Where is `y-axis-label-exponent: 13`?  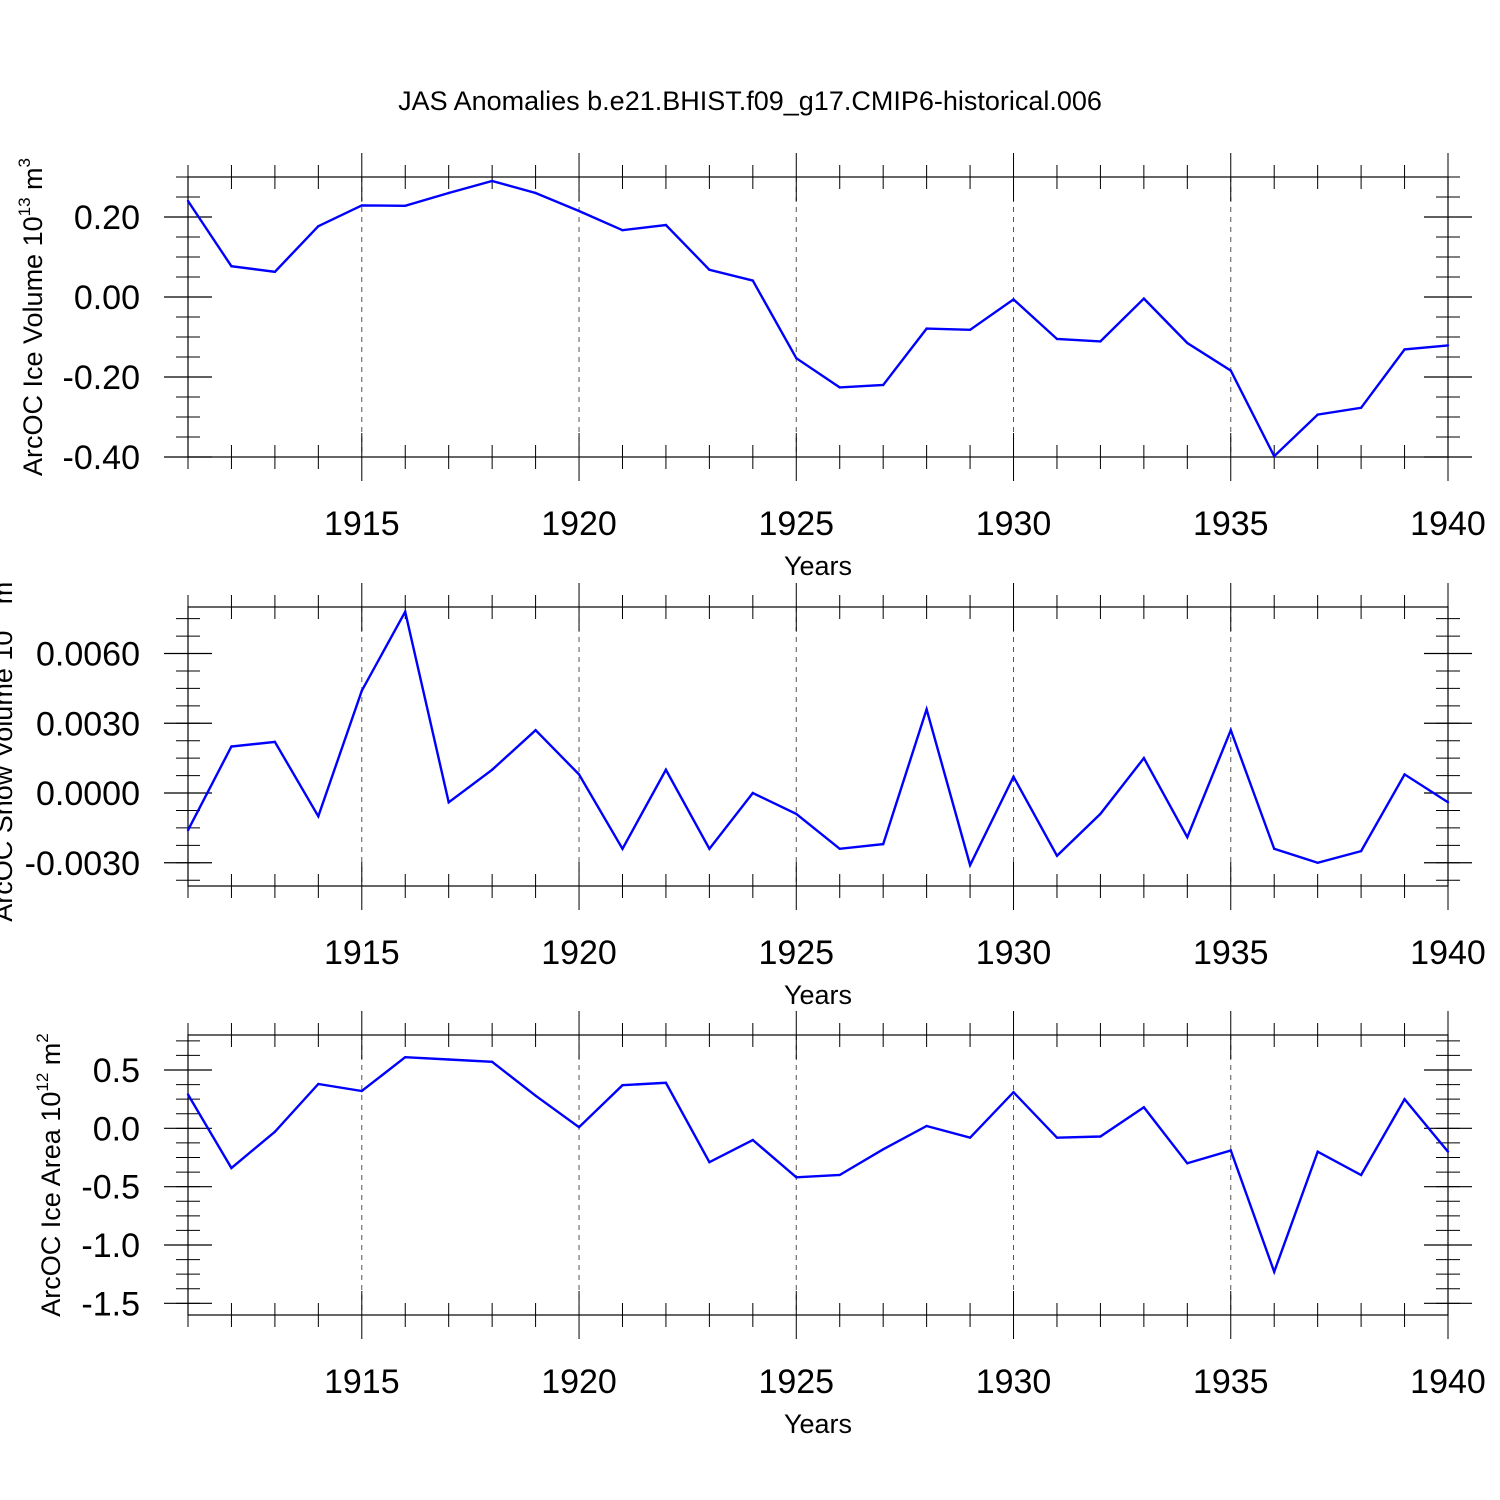 y-axis-label-exponent: 13 is located at coordinates (24, 206).